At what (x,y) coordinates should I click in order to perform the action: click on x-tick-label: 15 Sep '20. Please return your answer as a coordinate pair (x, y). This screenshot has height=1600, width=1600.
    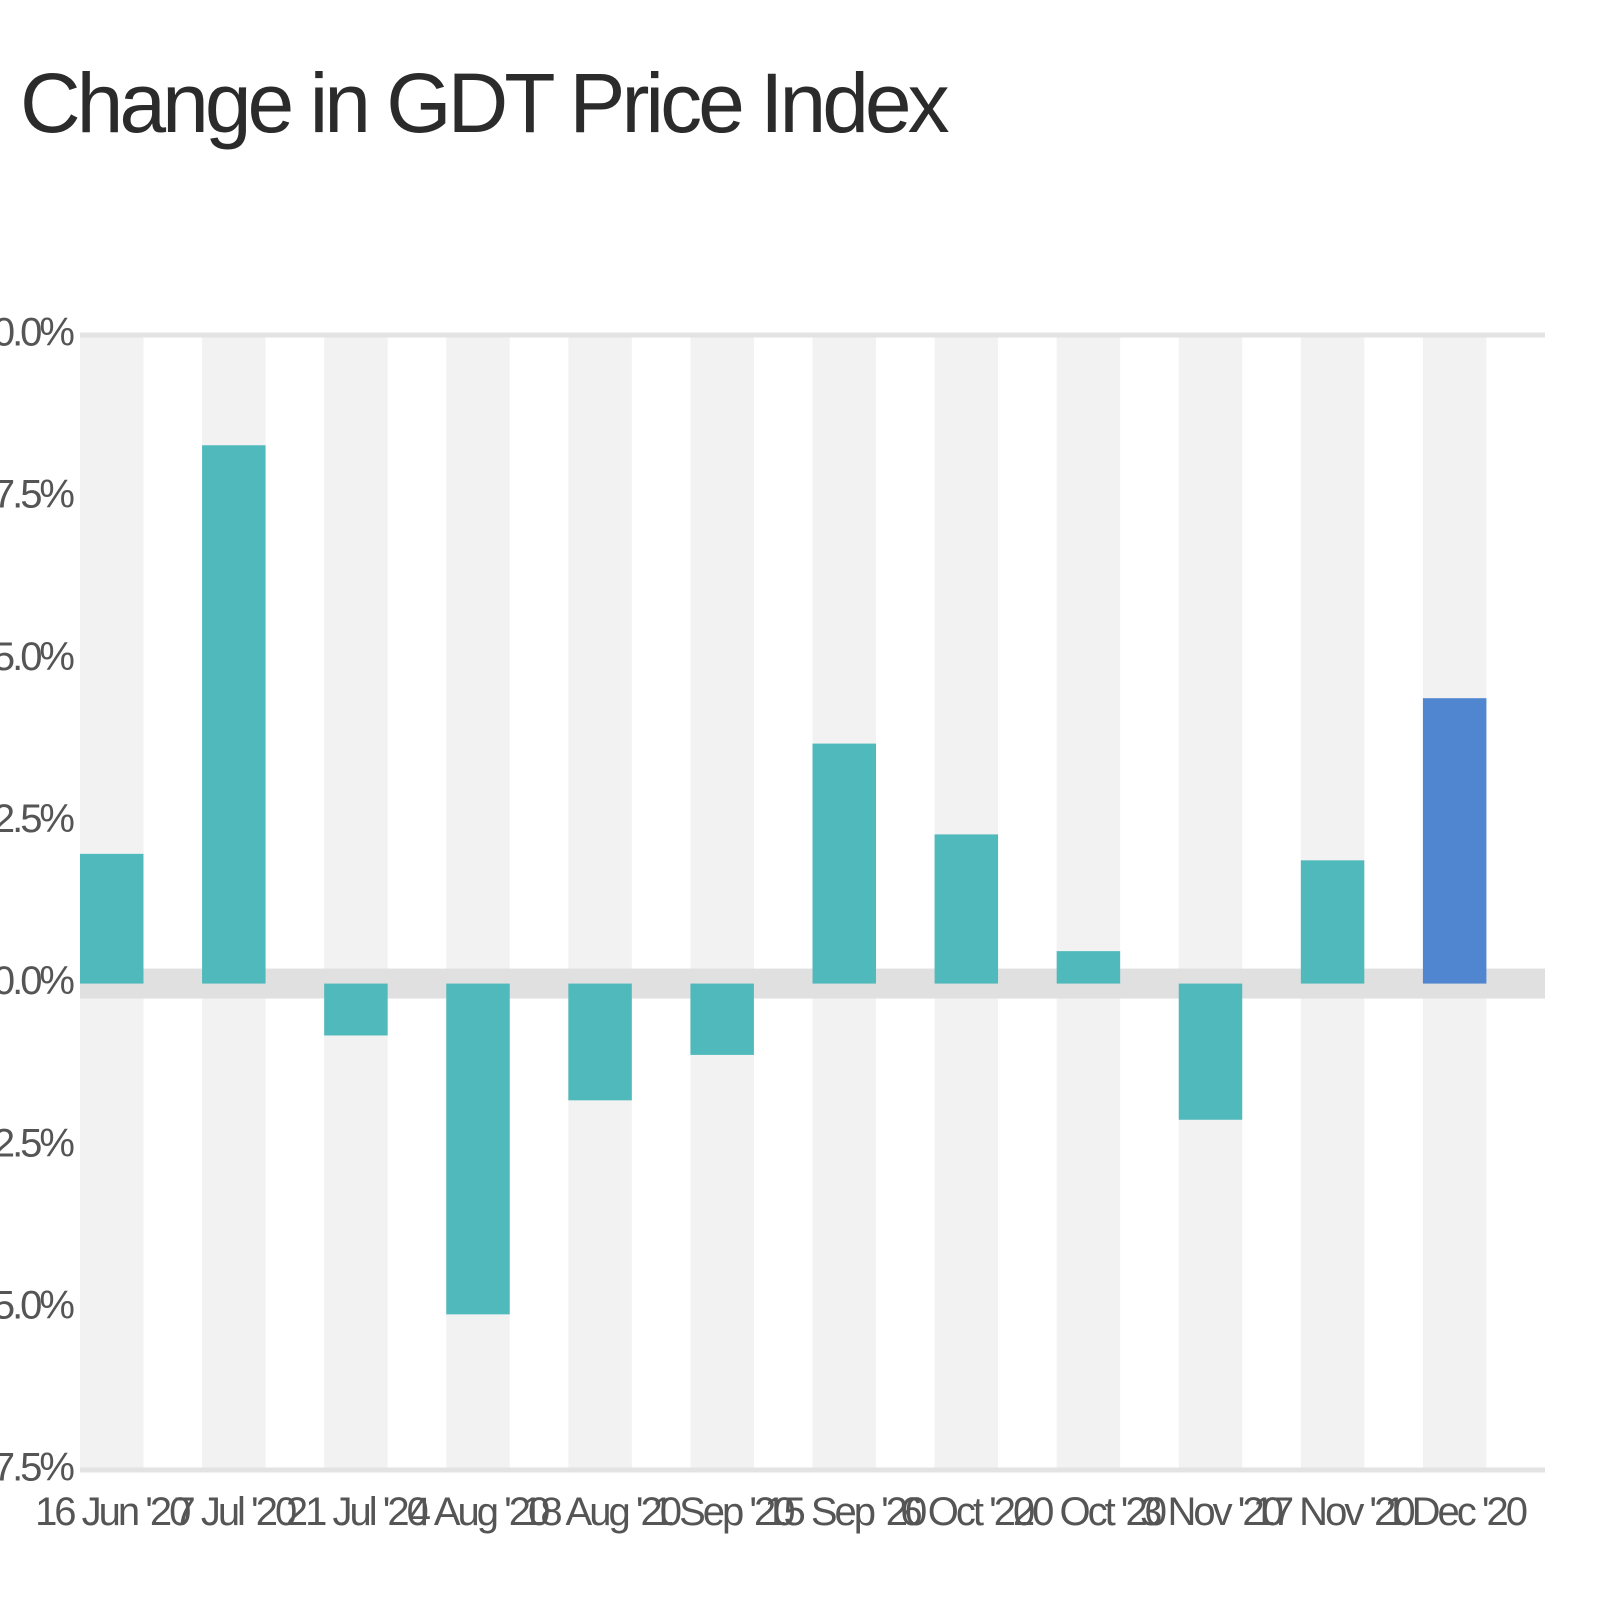
    Looking at the image, I should click on (845, 1512).